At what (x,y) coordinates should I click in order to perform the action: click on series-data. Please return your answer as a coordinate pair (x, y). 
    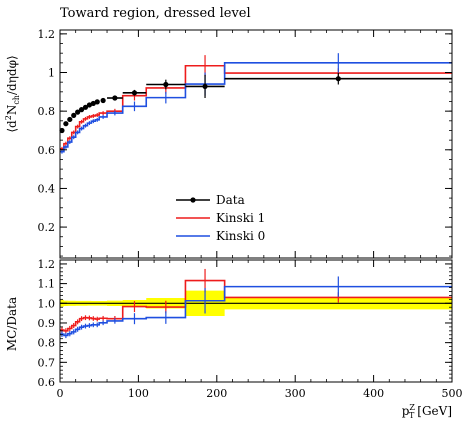
    Looking at the image, I should click on (255, 103).